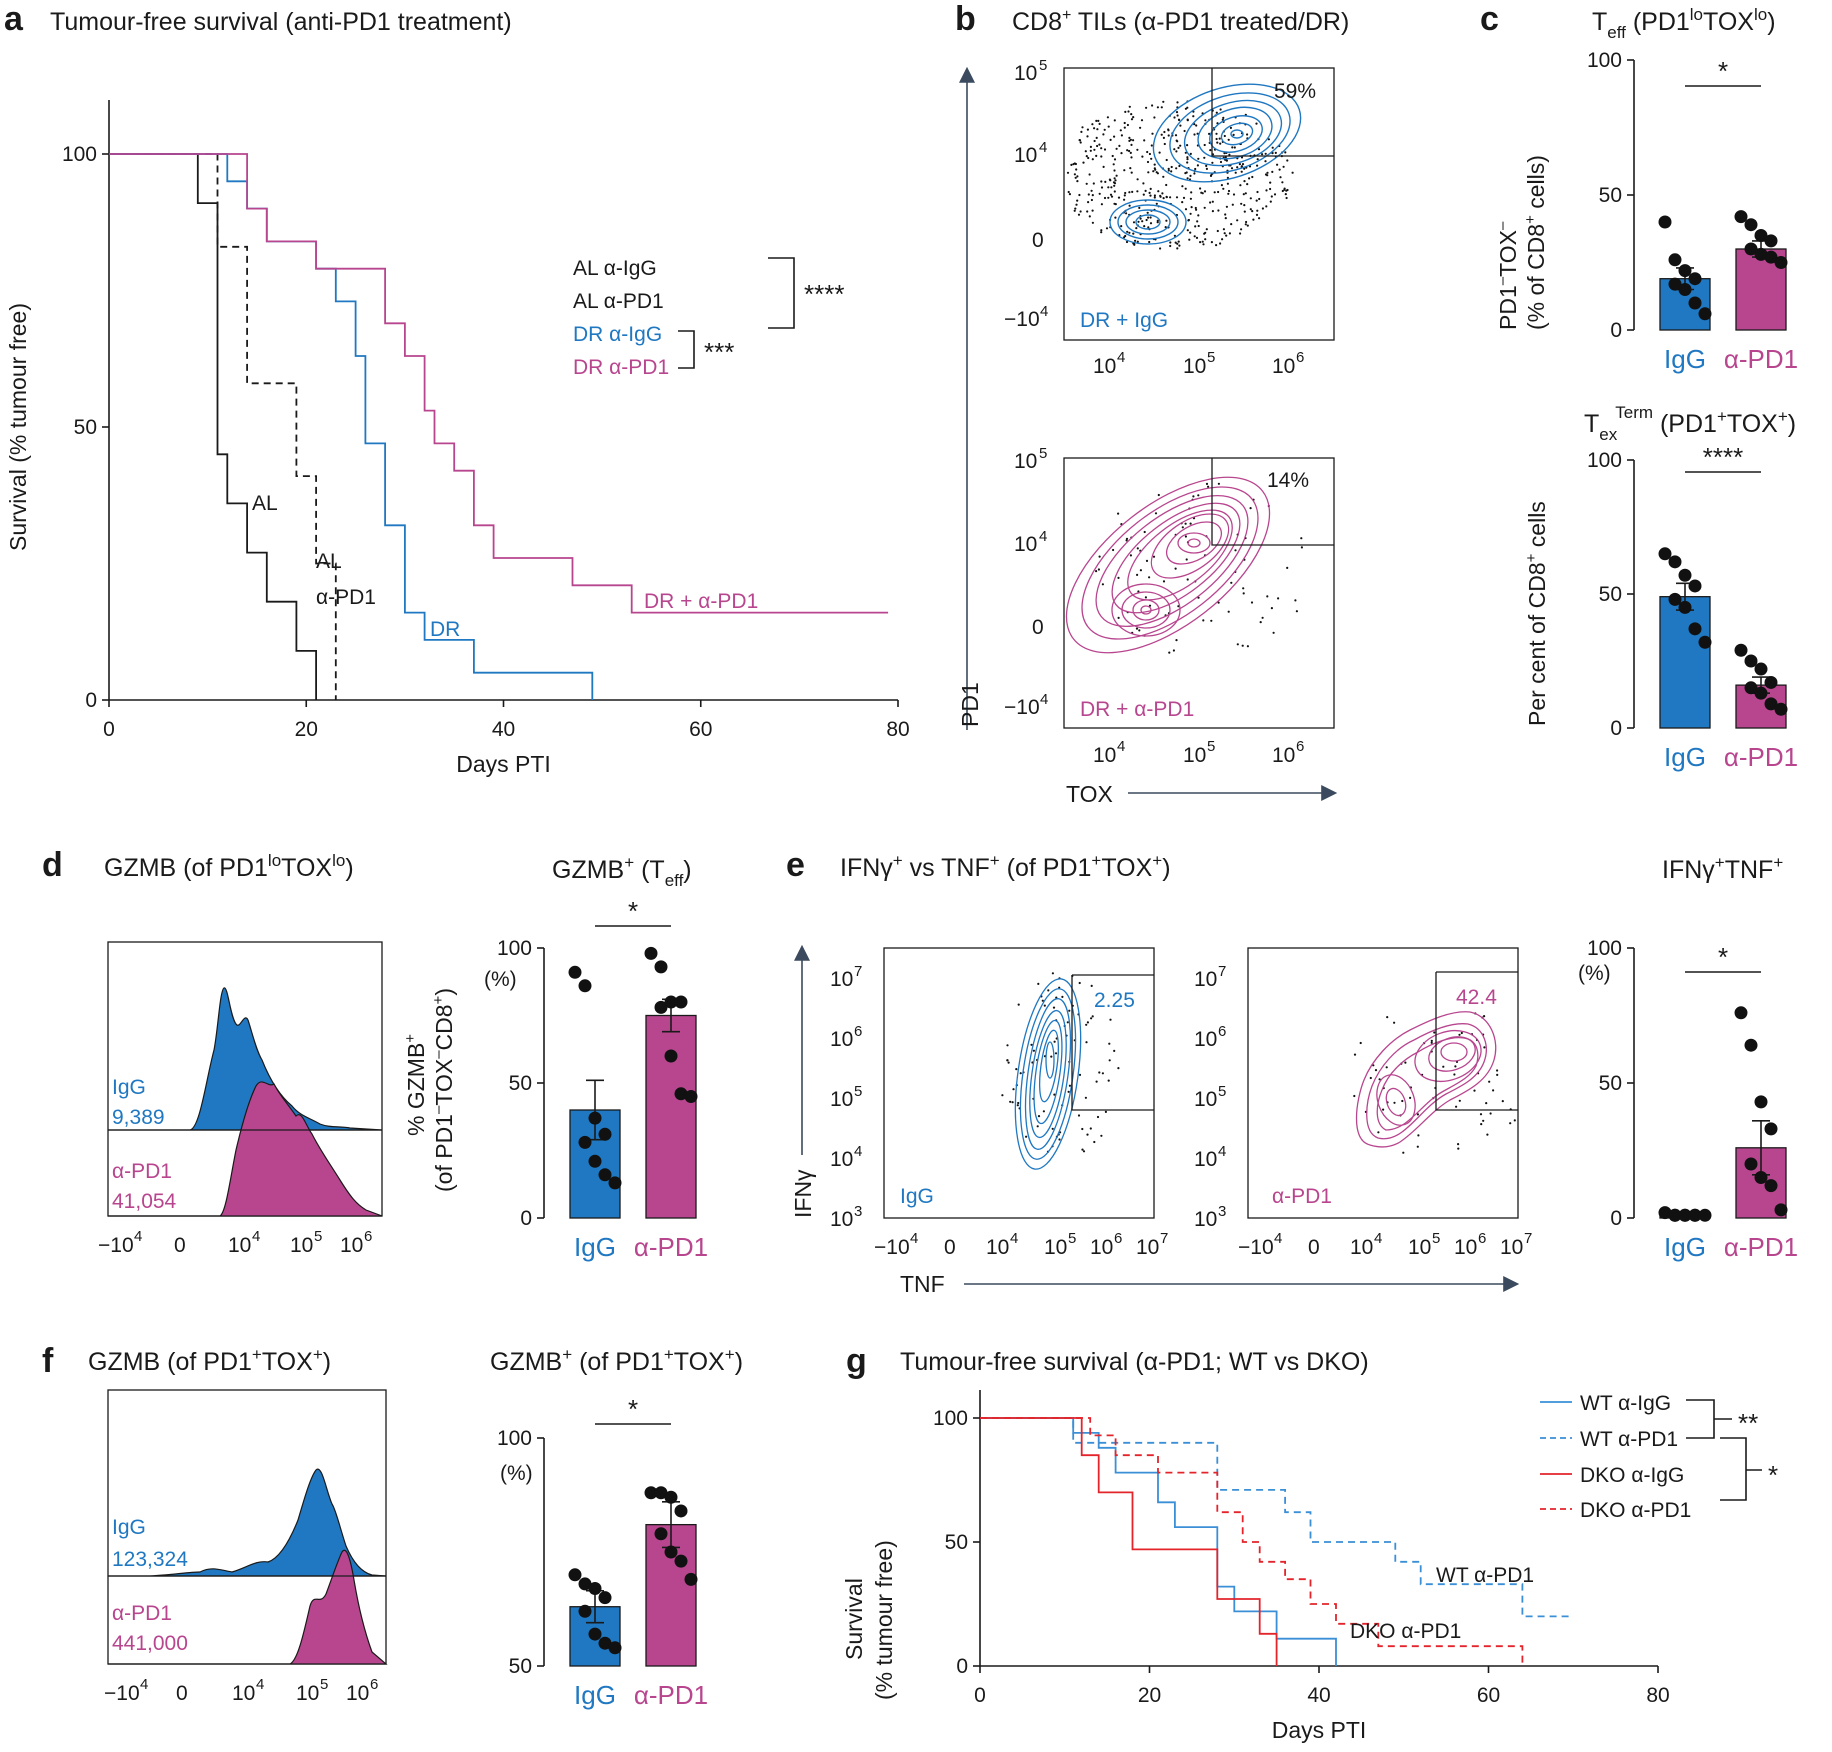 The image size is (1832, 1752). What do you see at coordinates (1168, 565) in the screenshot?
I see `flow-b-bottom-contours` at bounding box center [1168, 565].